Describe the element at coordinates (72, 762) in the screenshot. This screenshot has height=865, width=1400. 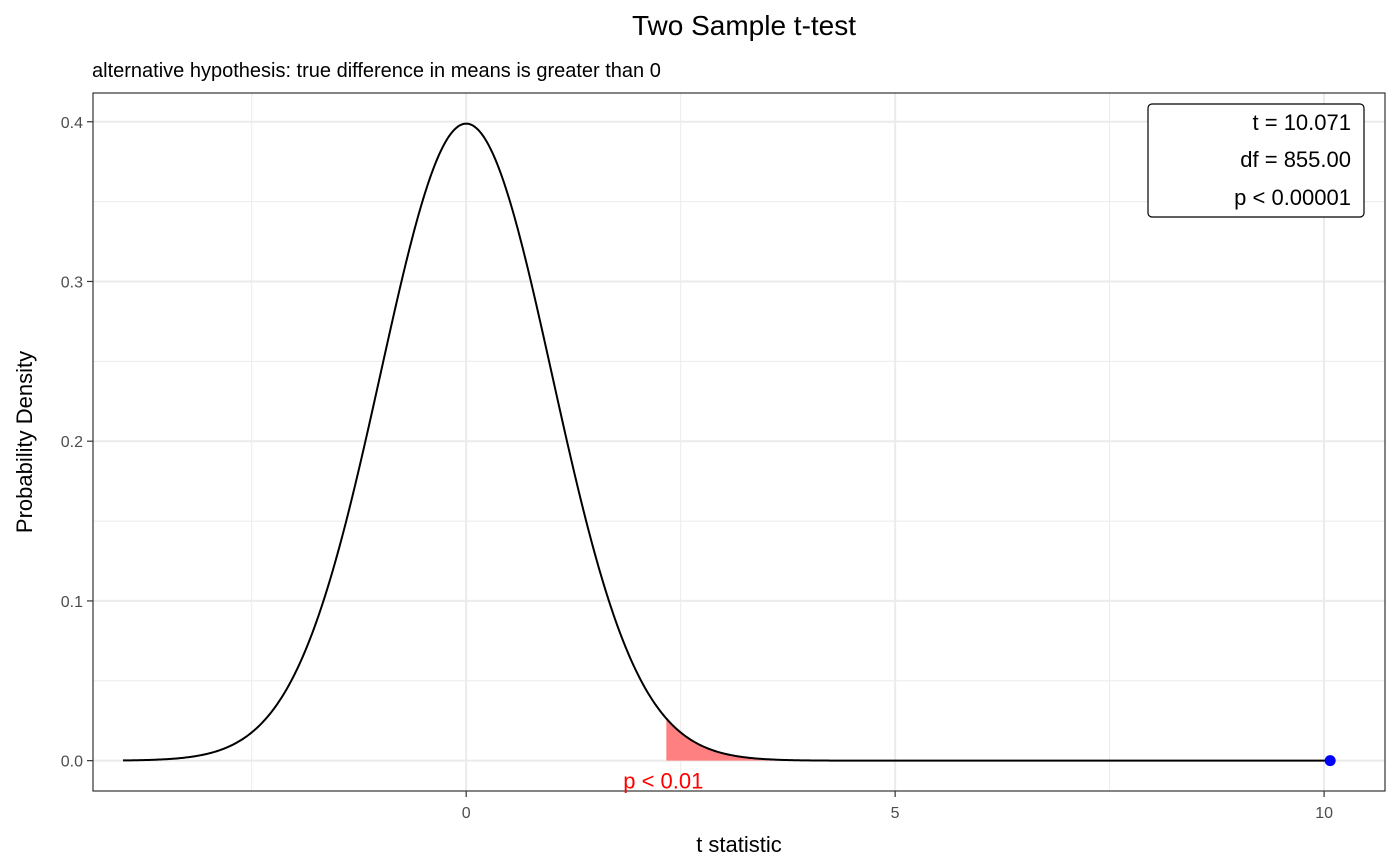
I see `y-tick-label: 0.0` at that location.